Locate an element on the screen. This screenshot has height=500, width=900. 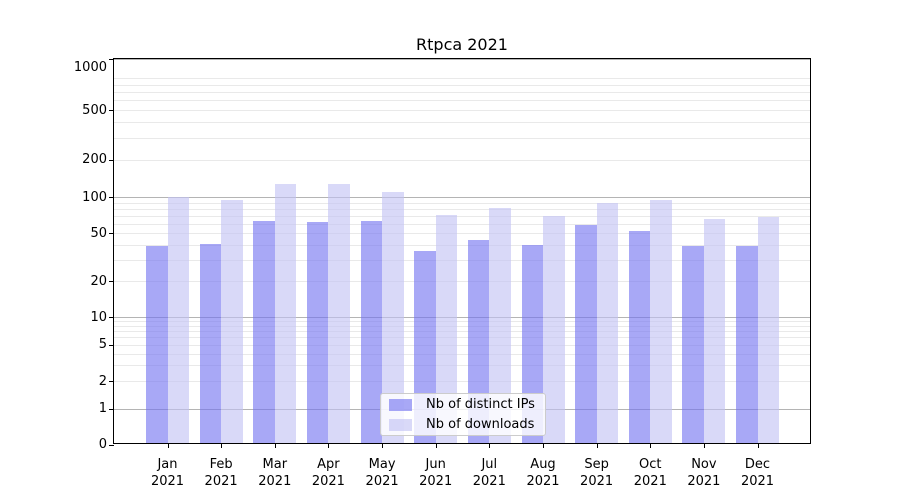
x-tick-month: Mar is located at coordinates (275, 464).